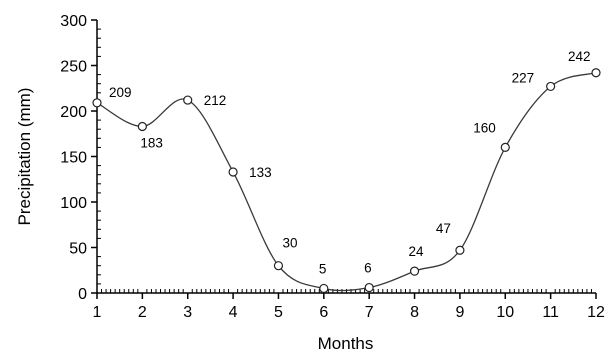 The height and width of the screenshot is (356, 606). What do you see at coordinates (346, 343) in the screenshot?
I see `x-axis-title: Months` at bounding box center [346, 343].